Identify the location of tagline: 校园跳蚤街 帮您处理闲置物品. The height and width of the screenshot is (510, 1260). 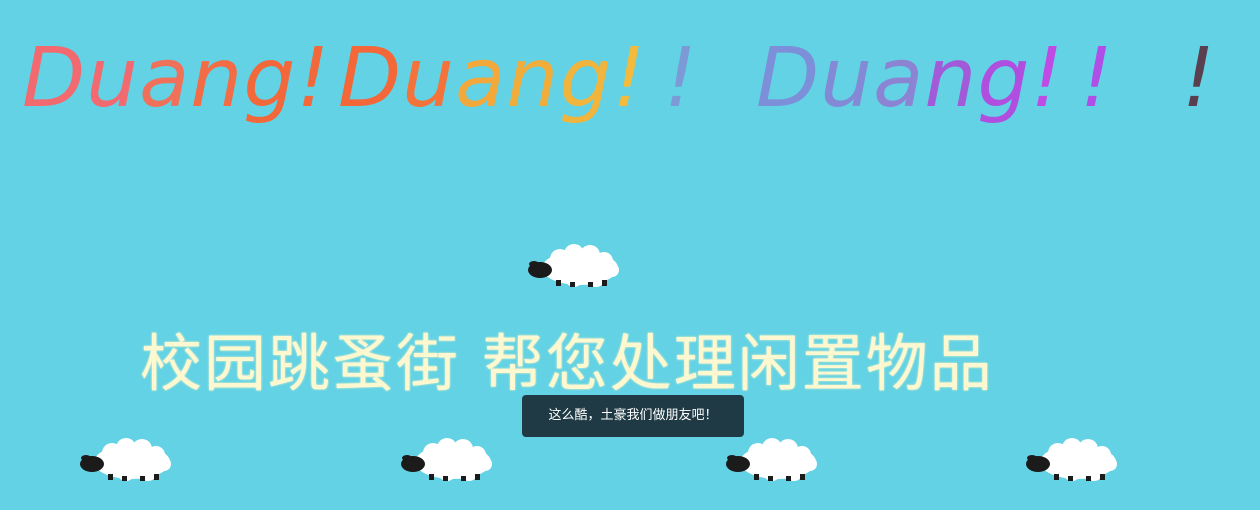
(567, 363).